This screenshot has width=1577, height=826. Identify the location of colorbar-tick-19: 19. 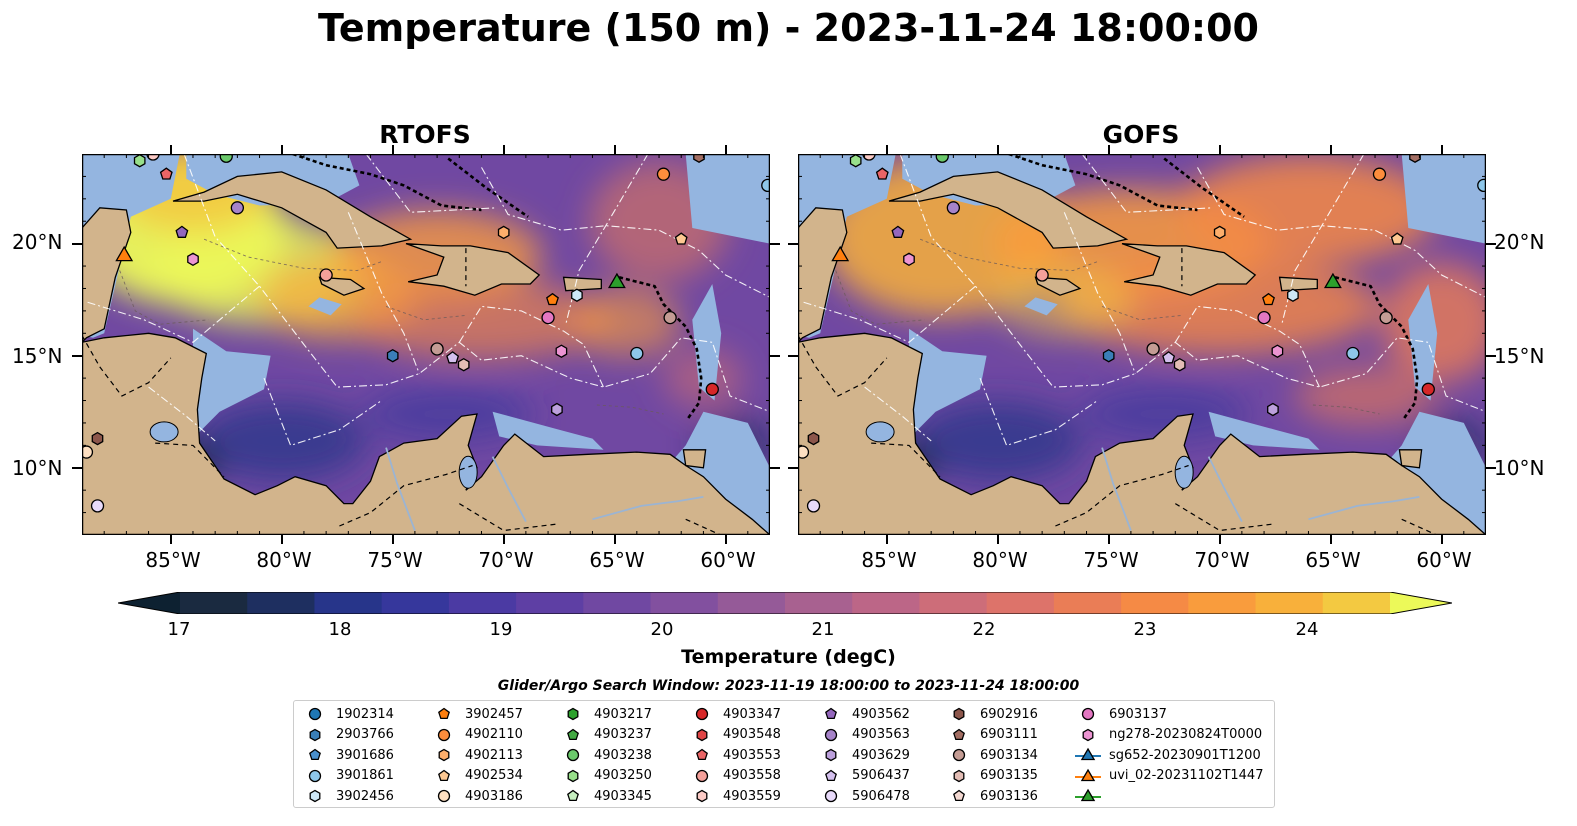
(501, 629).